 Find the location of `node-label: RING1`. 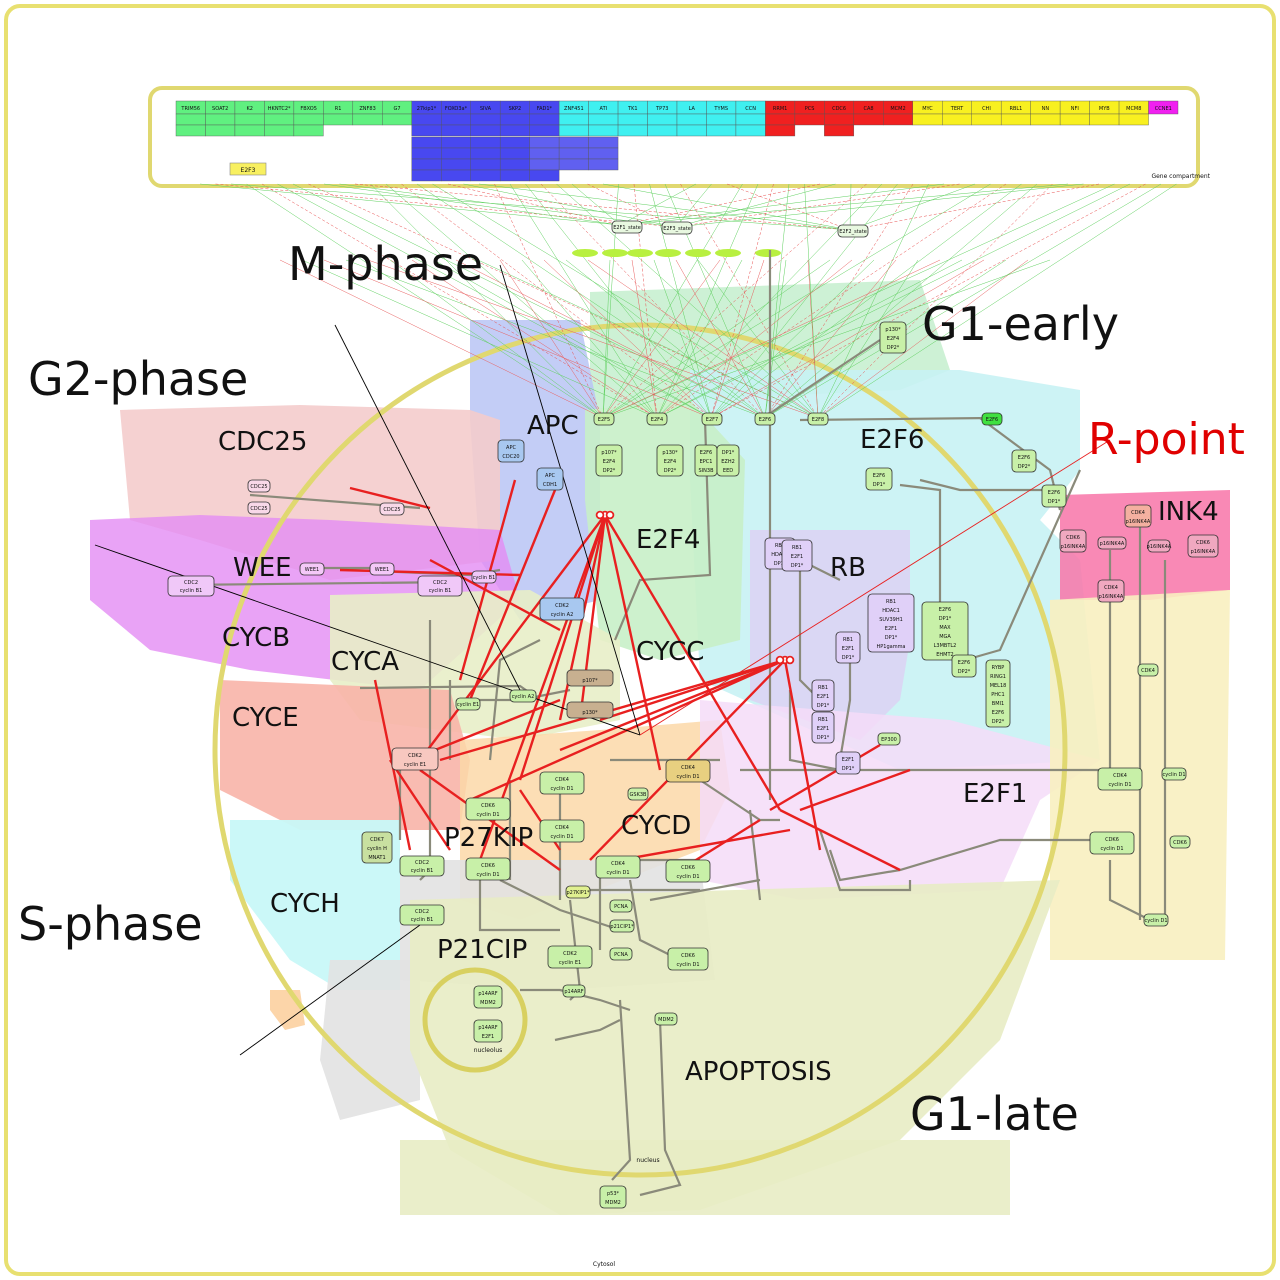

node-label: RING1 is located at coordinates (998, 677).